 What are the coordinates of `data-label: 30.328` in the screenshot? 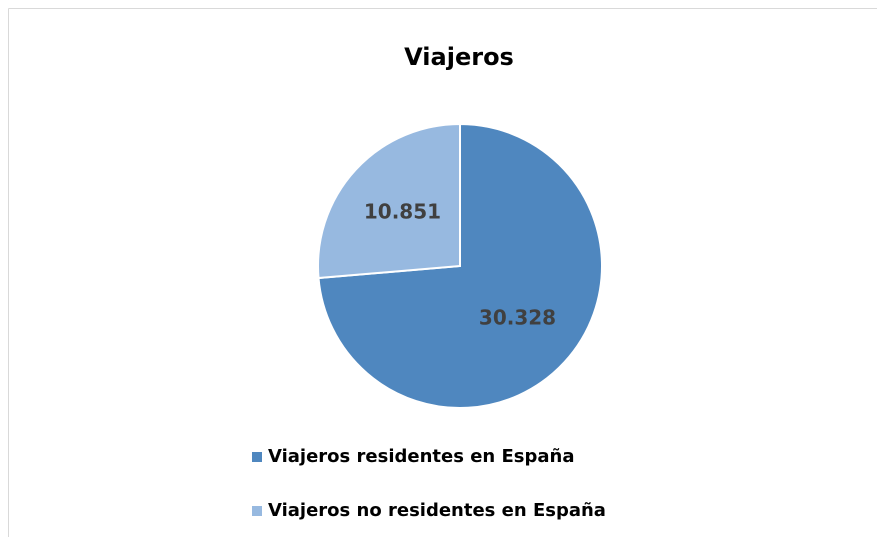 It's located at (517, 317).